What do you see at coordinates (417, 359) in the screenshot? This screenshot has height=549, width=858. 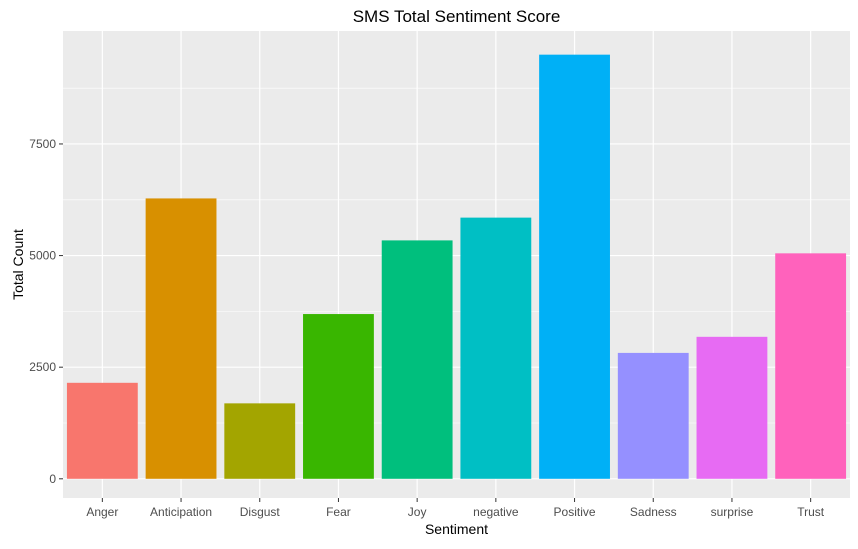 I see `bar-joy` at bounding box center [417, 359].